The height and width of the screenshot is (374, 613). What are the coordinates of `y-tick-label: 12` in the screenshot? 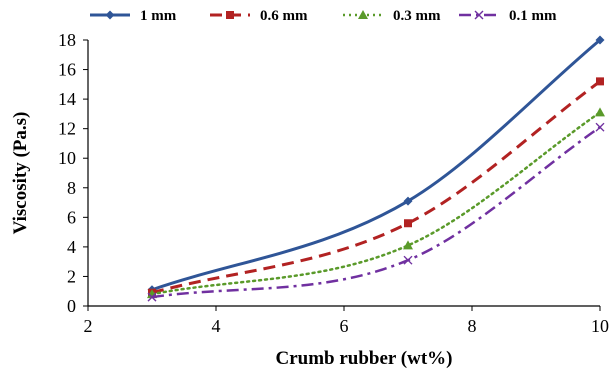 It's located at (67, 129).